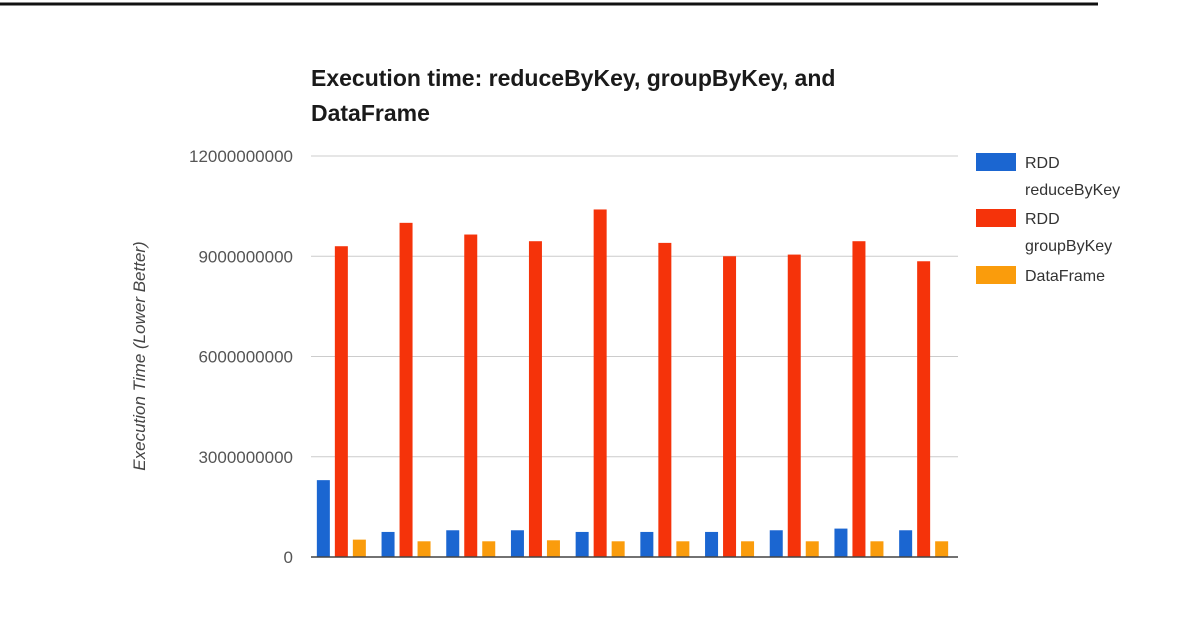  I want to click on y-tick-label: 0, so click(288, 557).